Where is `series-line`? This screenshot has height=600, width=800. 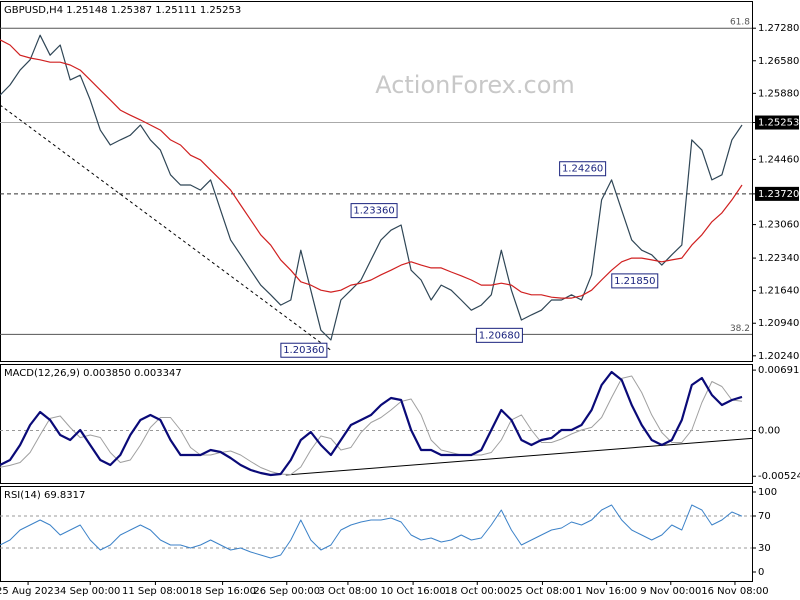 series-line is located at coordinates (371, 531).